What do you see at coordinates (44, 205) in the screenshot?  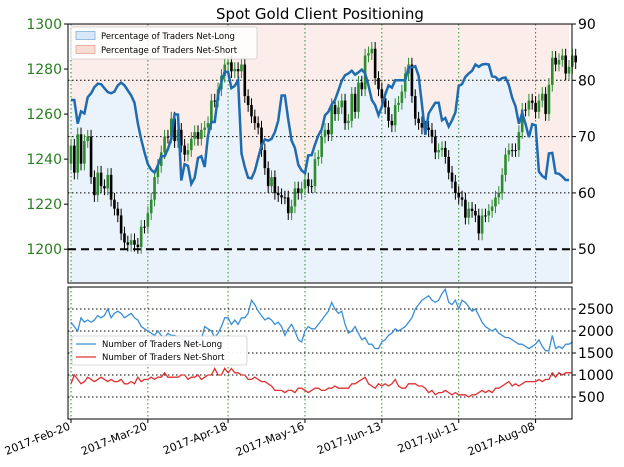 I see `left-tick-label-1220: 1220` at bounding box center [44, 205].